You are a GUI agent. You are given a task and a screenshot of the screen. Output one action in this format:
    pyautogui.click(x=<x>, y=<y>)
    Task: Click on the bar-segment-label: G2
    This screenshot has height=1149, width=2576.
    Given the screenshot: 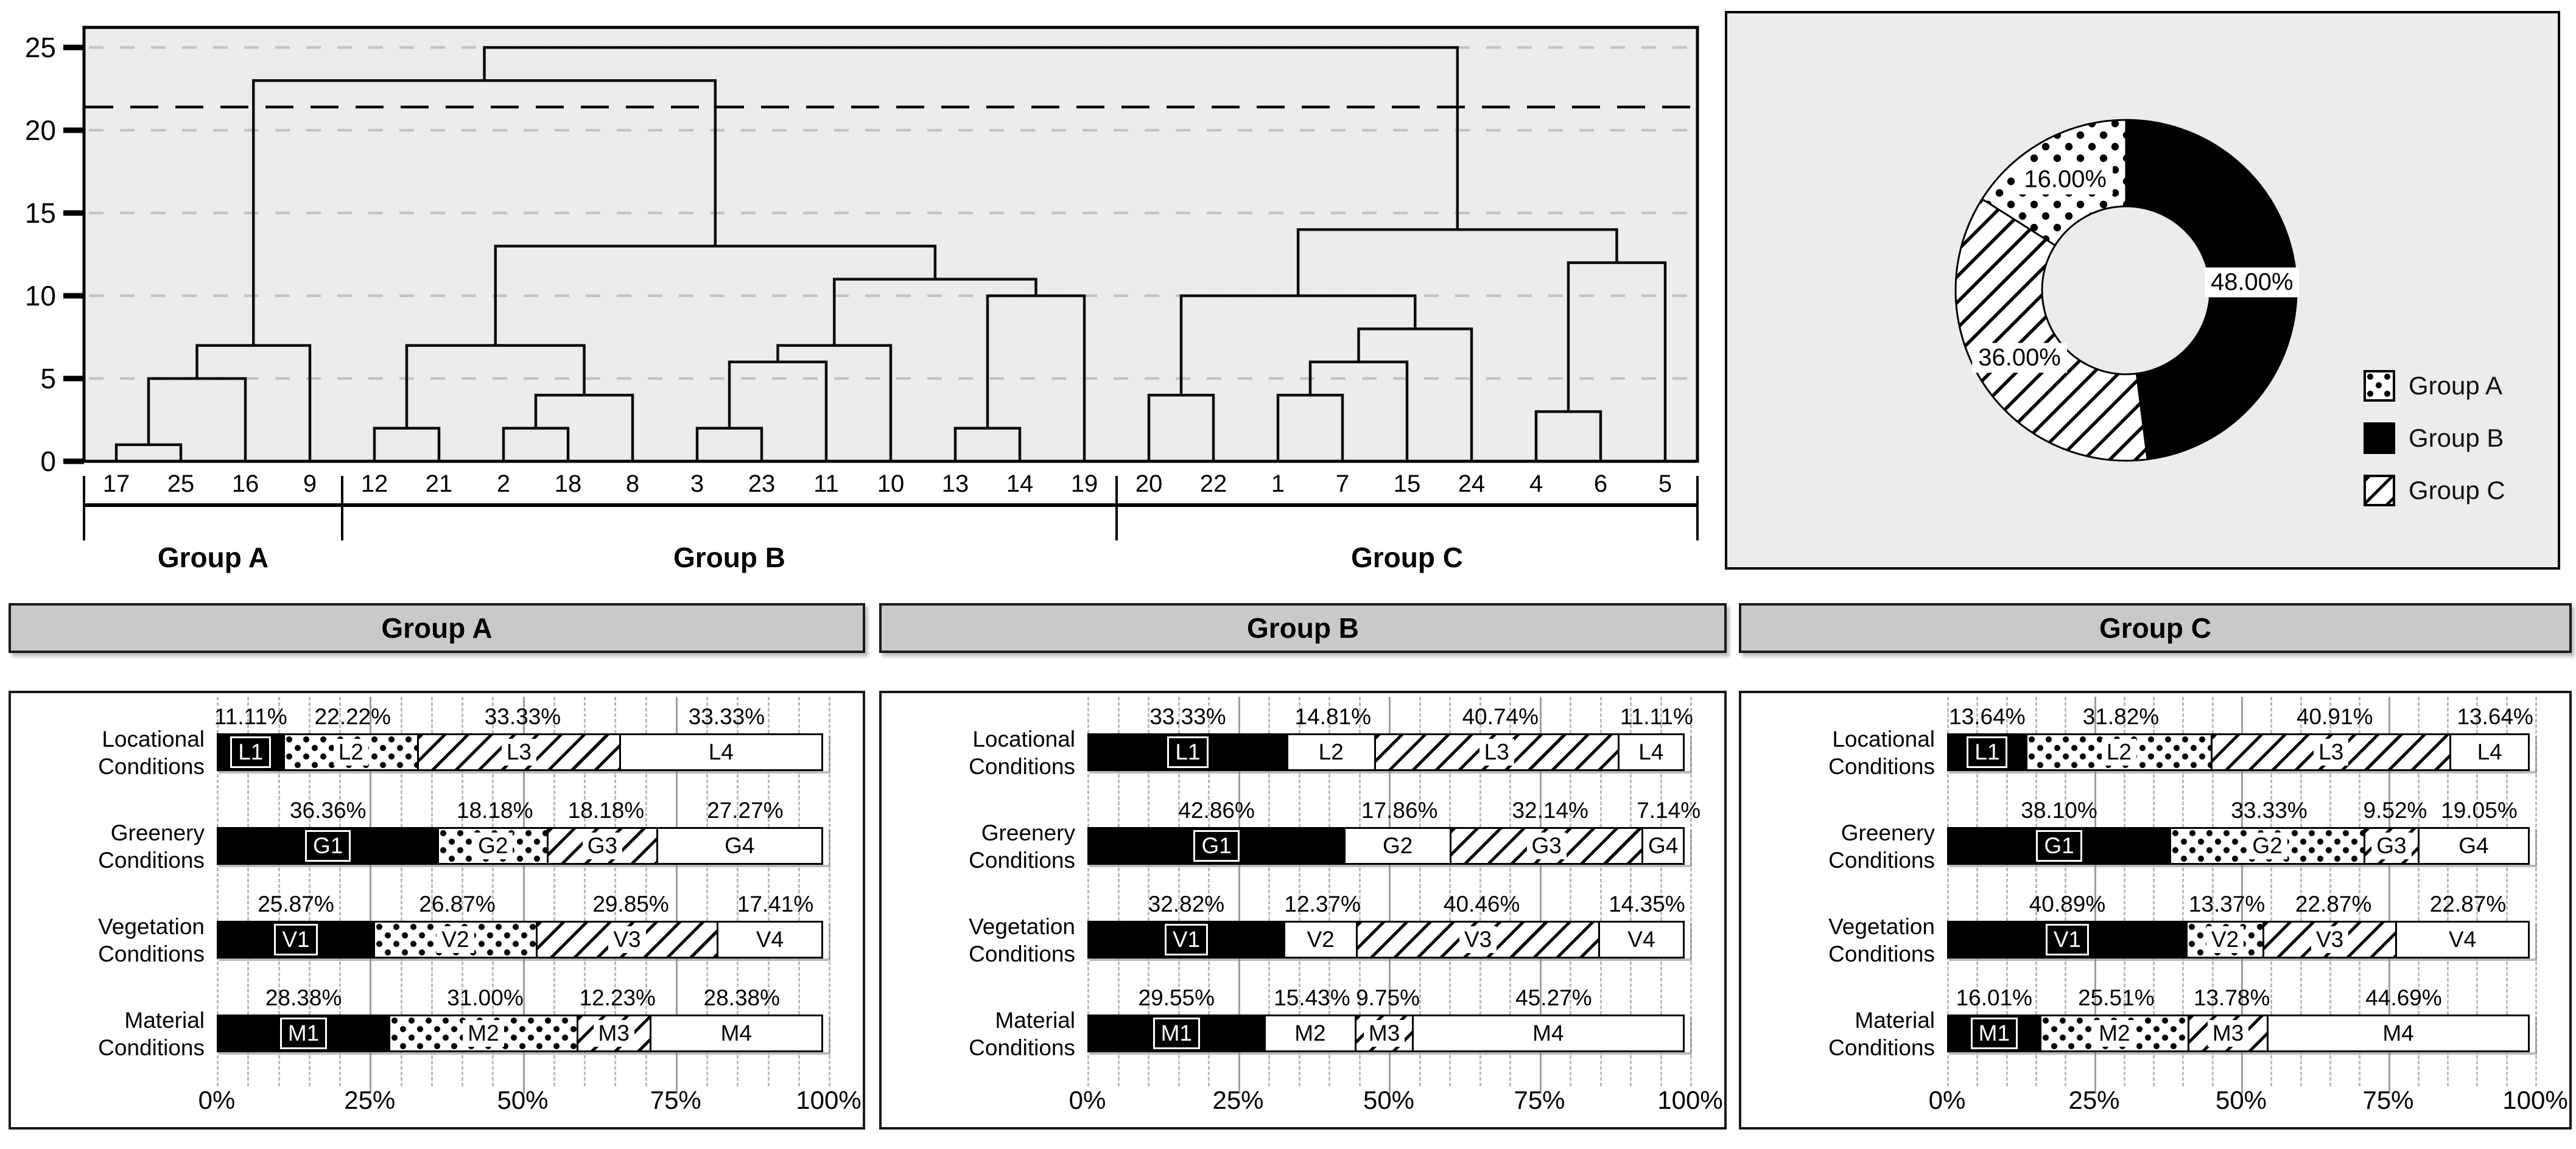 What is the action you would take?
    pyautogui.click(x=2267, y=846)
    